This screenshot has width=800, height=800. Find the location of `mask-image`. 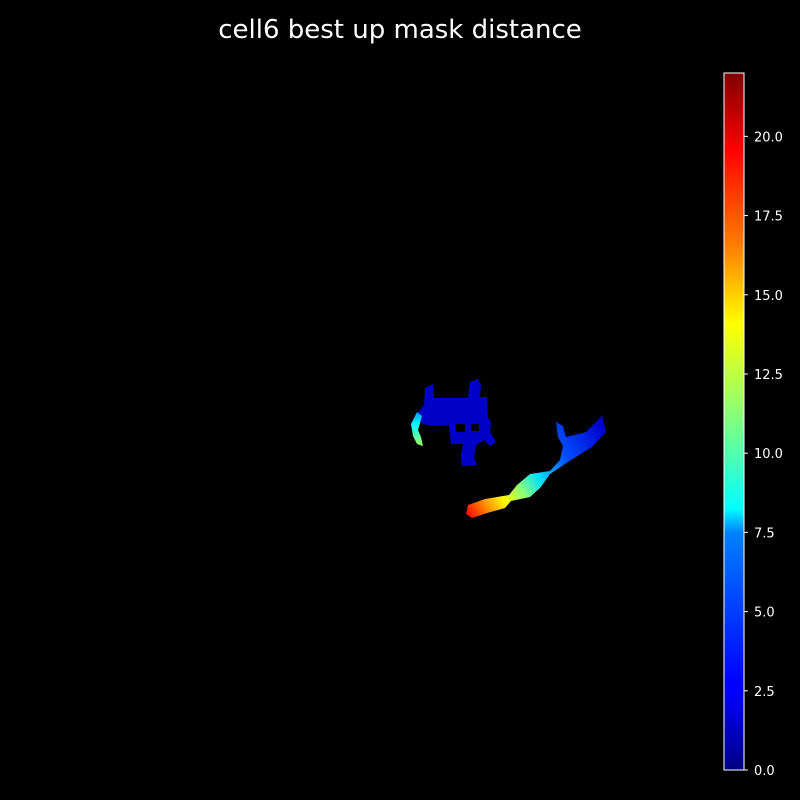

mask-image is located at coordinates (508, 448).